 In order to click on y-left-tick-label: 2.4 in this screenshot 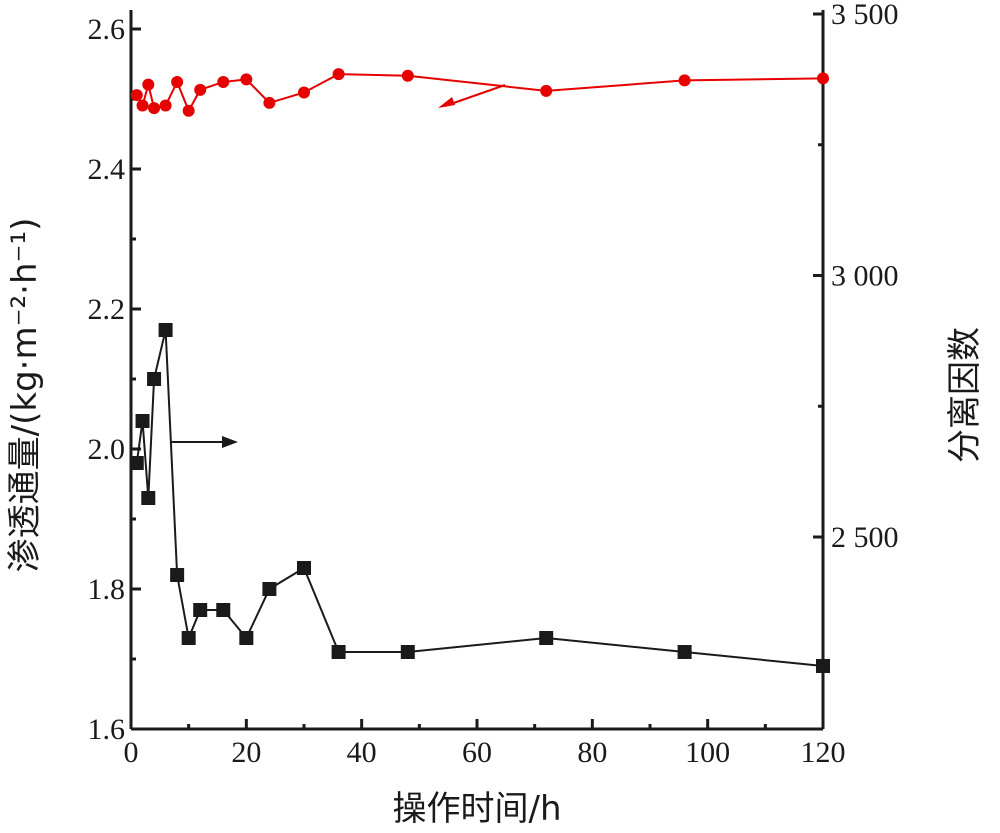, I will do `click(107, 169)`.